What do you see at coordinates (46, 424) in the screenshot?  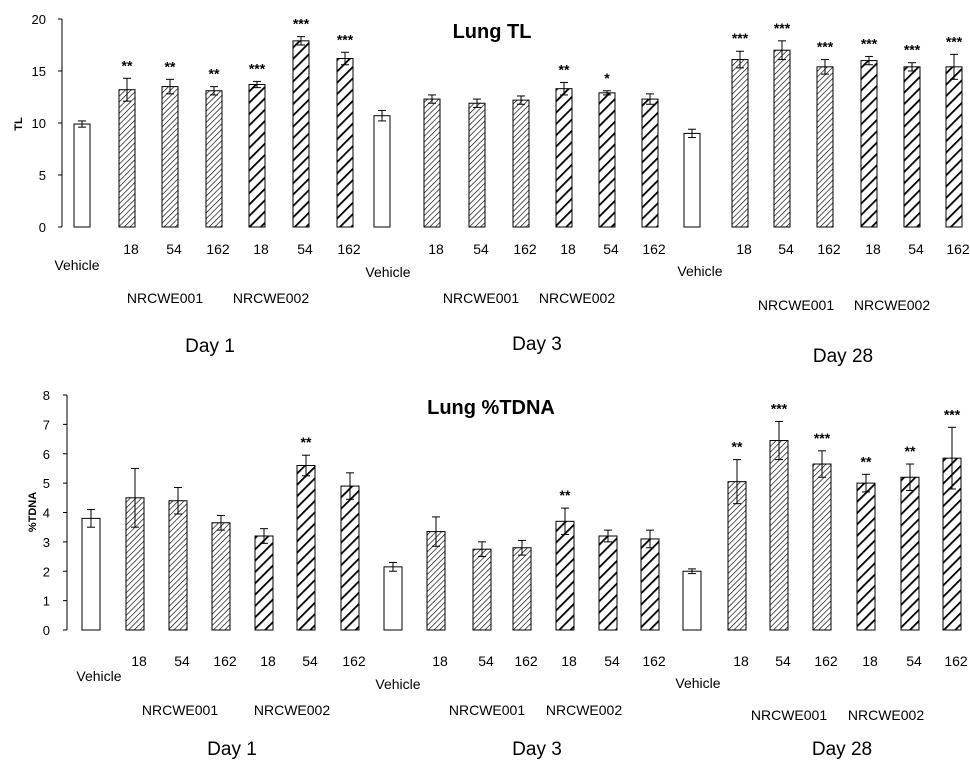 I see `y-tick-label: 7` at bounding box center [46, 424].